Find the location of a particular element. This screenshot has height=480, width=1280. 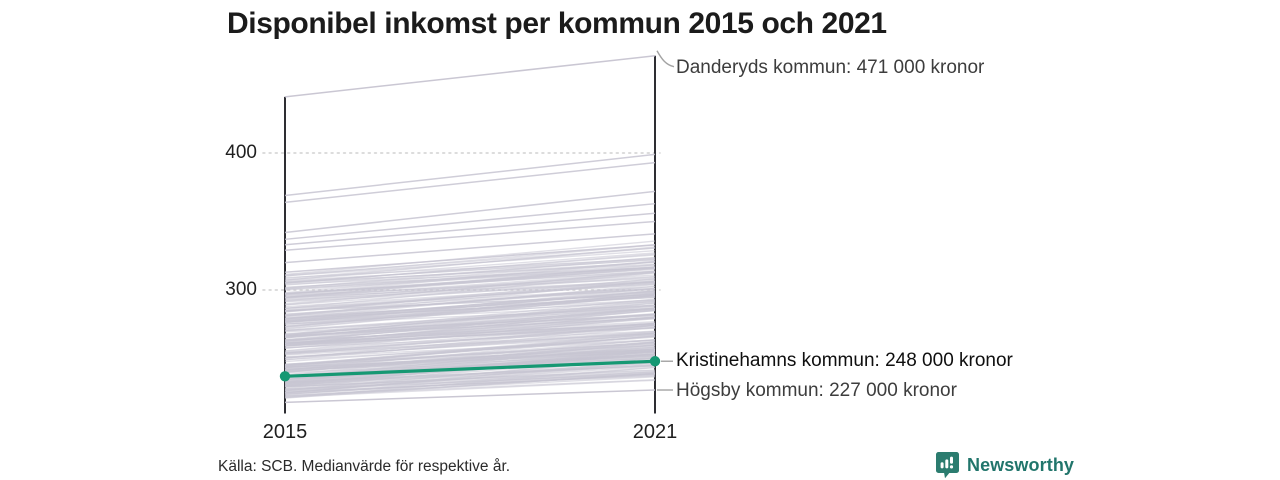

x-axis-tick-2015: 2015 is located at coordinates (285, 432).